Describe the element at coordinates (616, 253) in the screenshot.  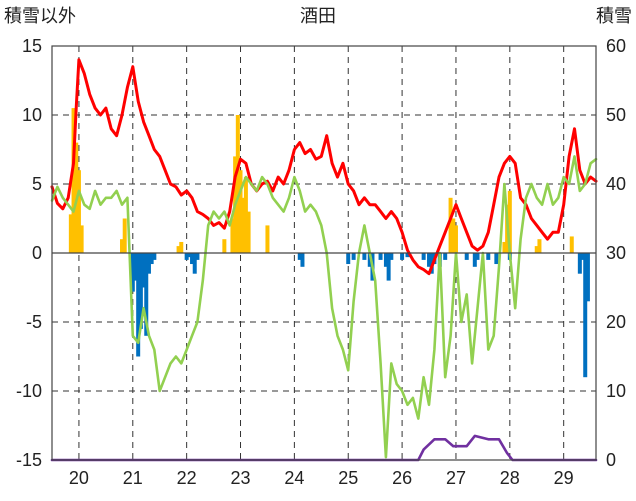
I see `y-right-tick-label: 30` at that location.